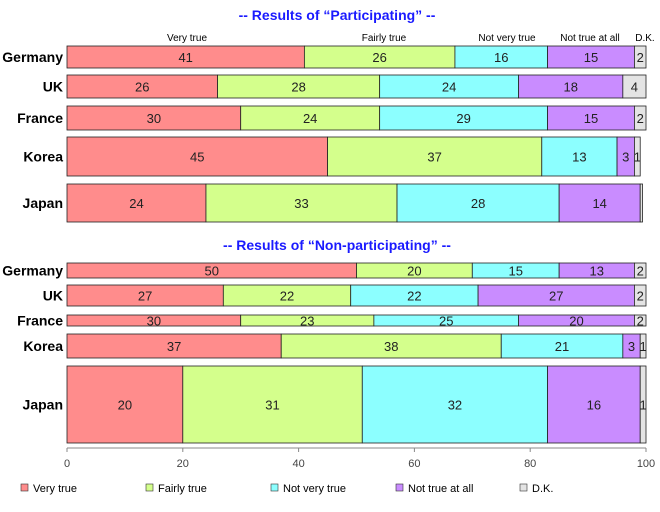 The height and width of the screenshot is (512, 660). Describe the element at coordinates (384, 38) in the screenshot. I see `column-label: Fairly true` at that location.